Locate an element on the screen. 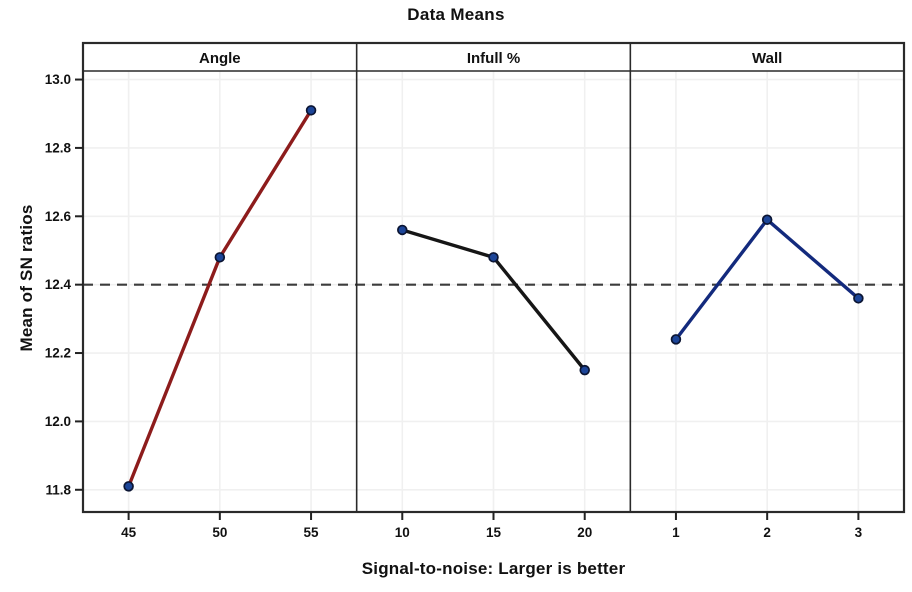 The image size is (912, 592). x-axis-label: Signal-to-noise: Larger is better is located at coordinates (493, 568).